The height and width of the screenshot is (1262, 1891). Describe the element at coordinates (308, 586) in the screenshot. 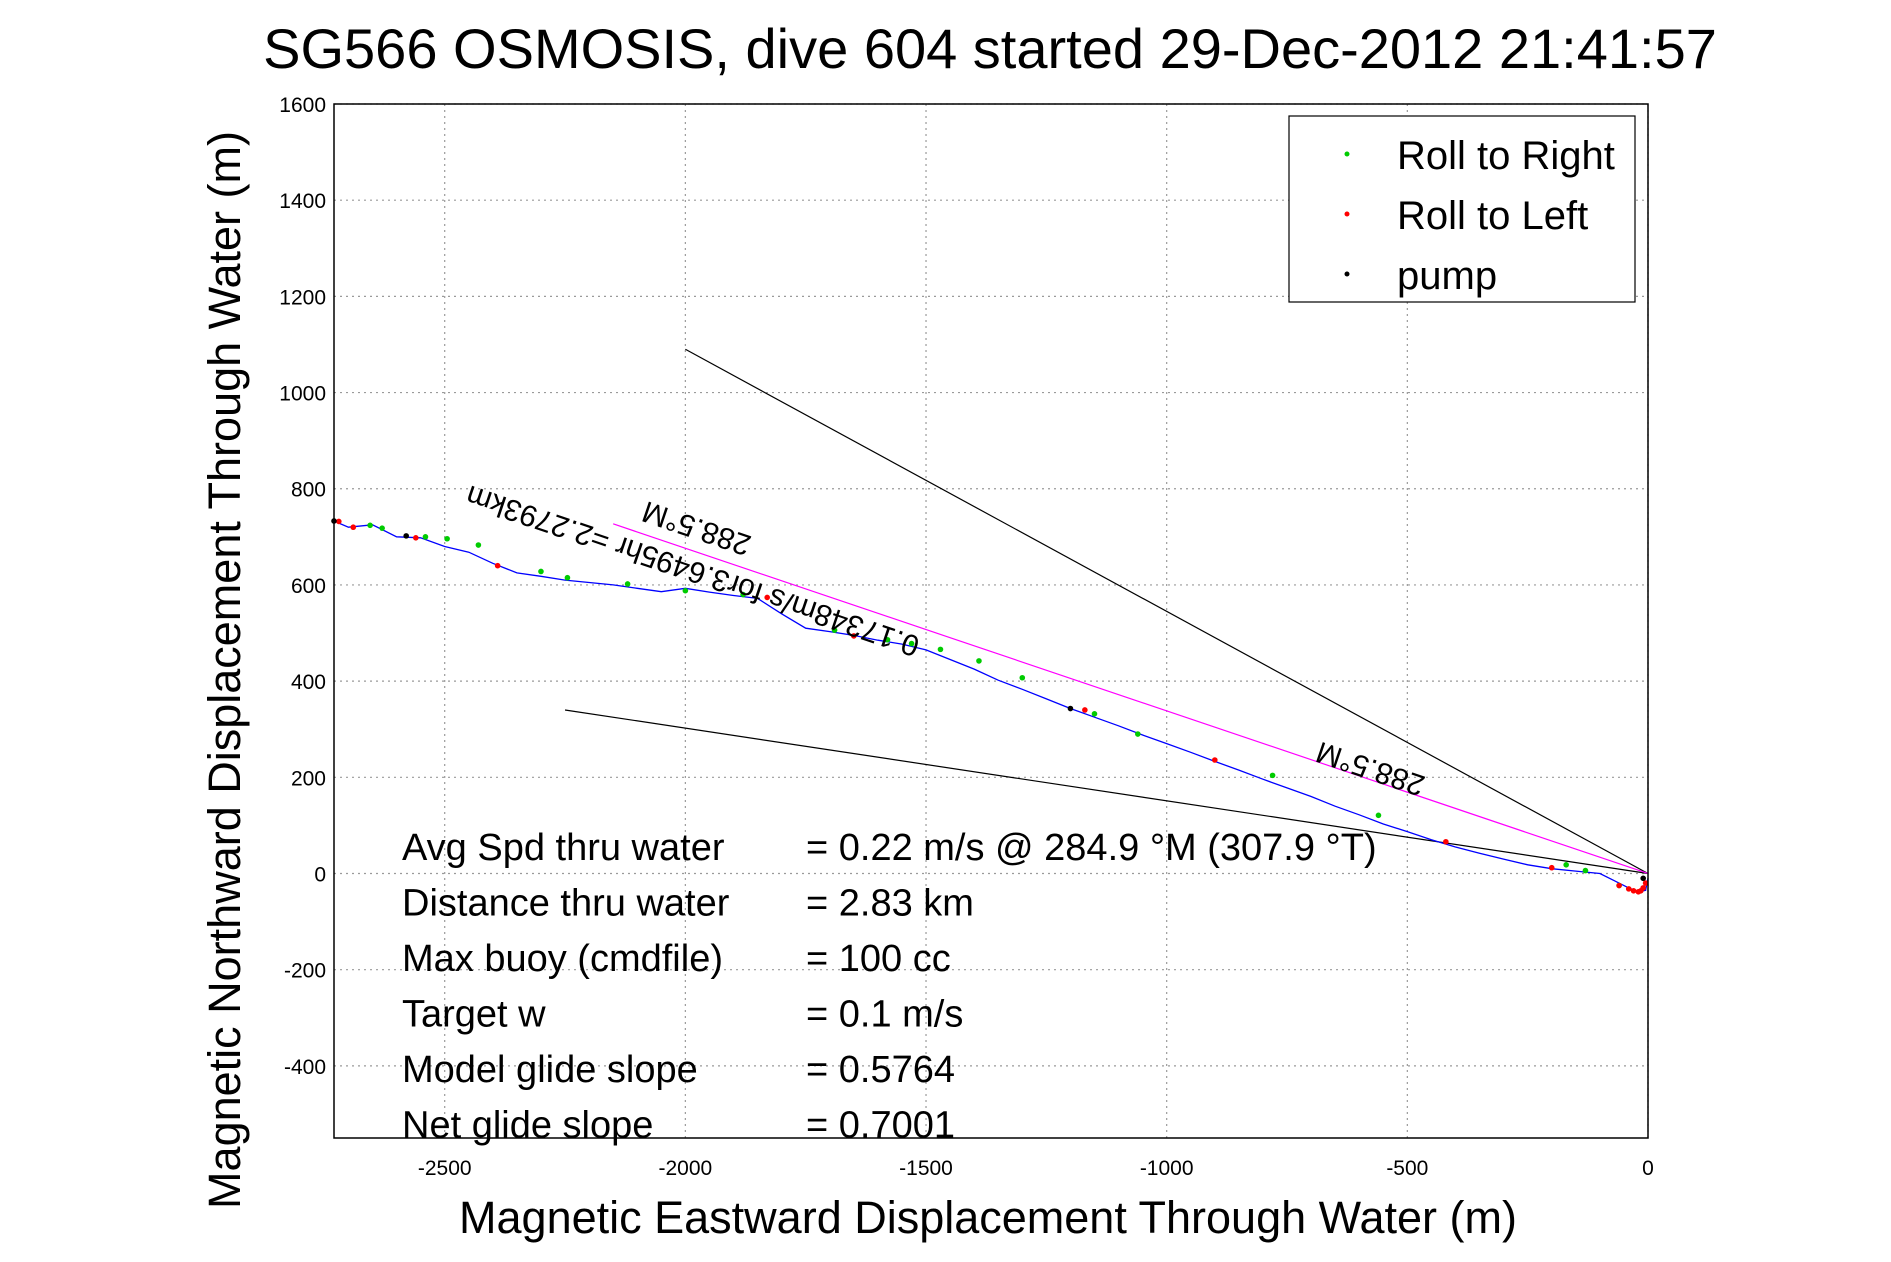

I see `y-tick-label: 600` at that location.